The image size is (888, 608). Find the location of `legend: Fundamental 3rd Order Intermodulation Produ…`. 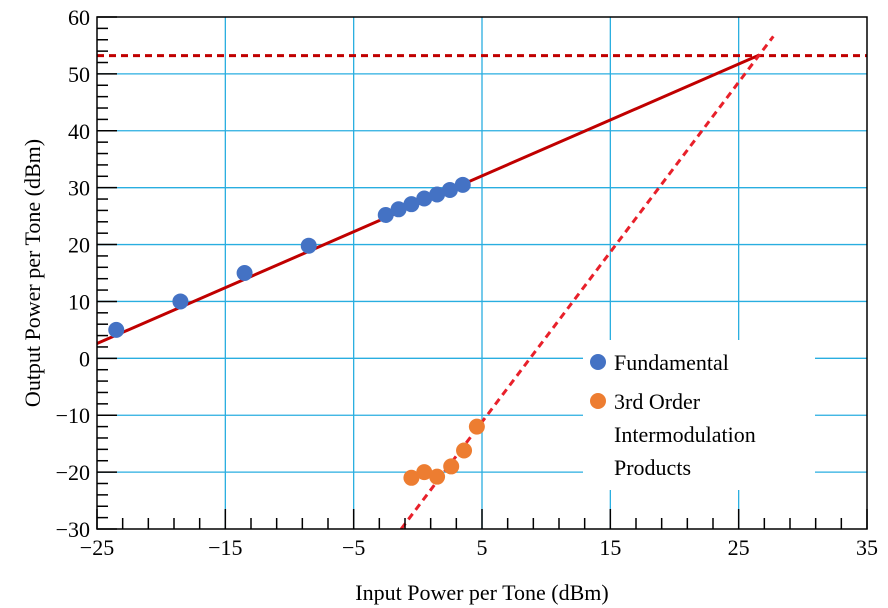

legend: Fundamental 3rd Order Intermodulation Produ… is located at coordinates (699, 415).